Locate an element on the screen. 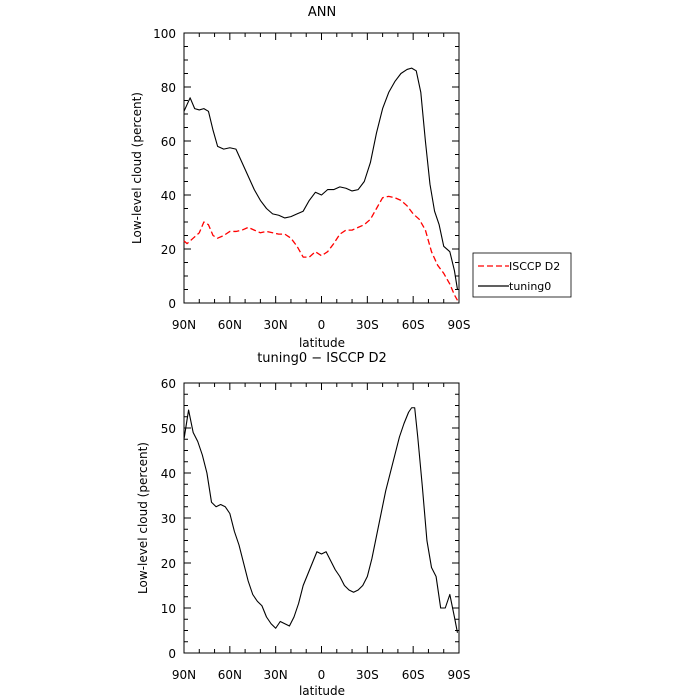 Image resolution: width=700 pixels, height=700 pixels. bottom-chart-title: tuning0 − ISCCP D2 is located at coordinates (322, 358).